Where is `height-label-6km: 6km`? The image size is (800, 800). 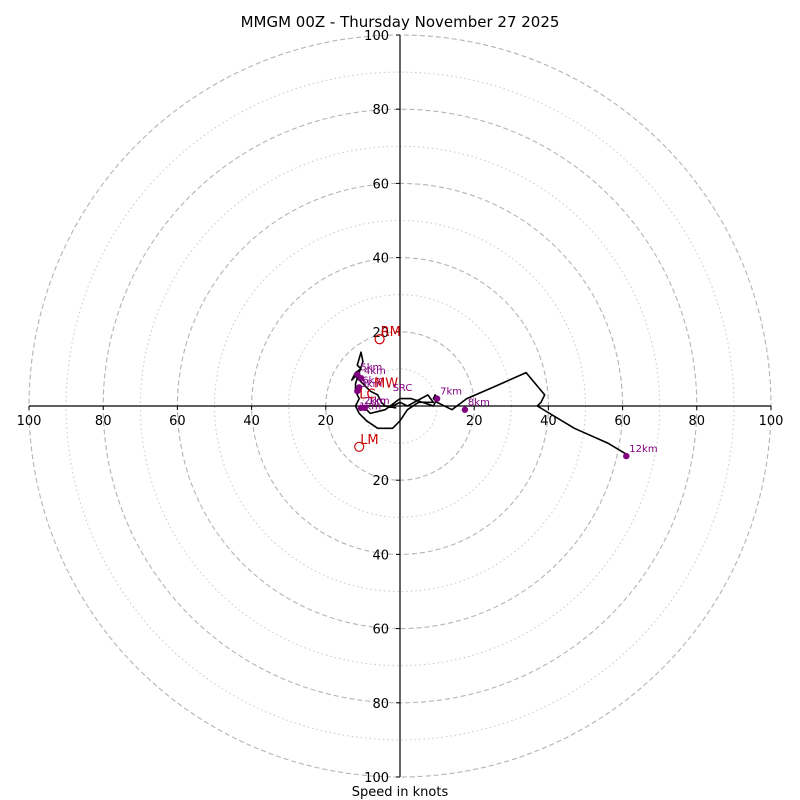
height-label-6km: 6km is located at coordinates (373, 380).